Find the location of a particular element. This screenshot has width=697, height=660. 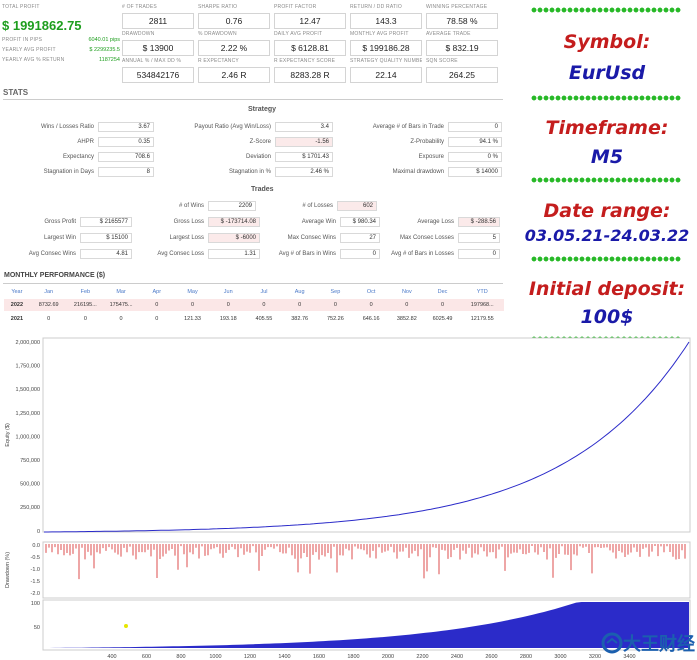

equity-tick-label: 1,500,000 is located at coordinates (28, 390).